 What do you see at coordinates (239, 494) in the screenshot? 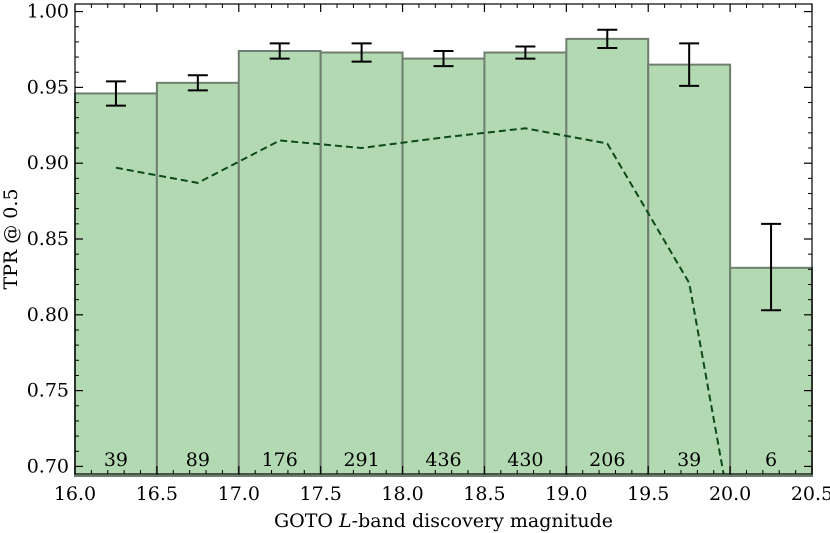
I see `x-tick-label-2: 17.0` at bounding box center [239, 494].